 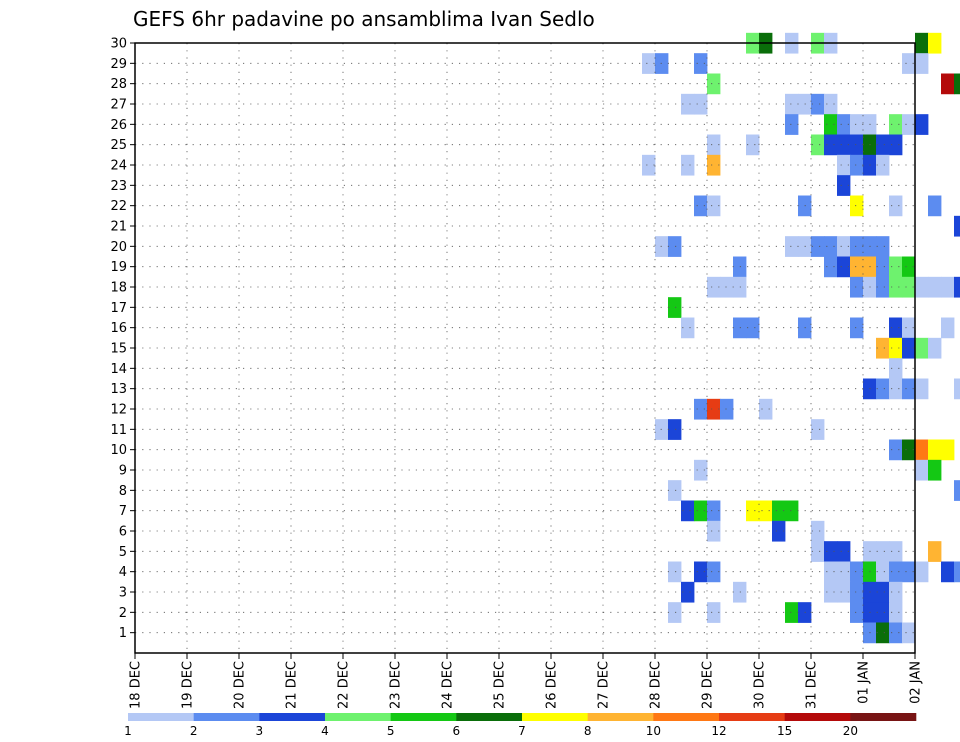 I want to click on x-tick-label: 28 DEC, so click(x=656, y=685).